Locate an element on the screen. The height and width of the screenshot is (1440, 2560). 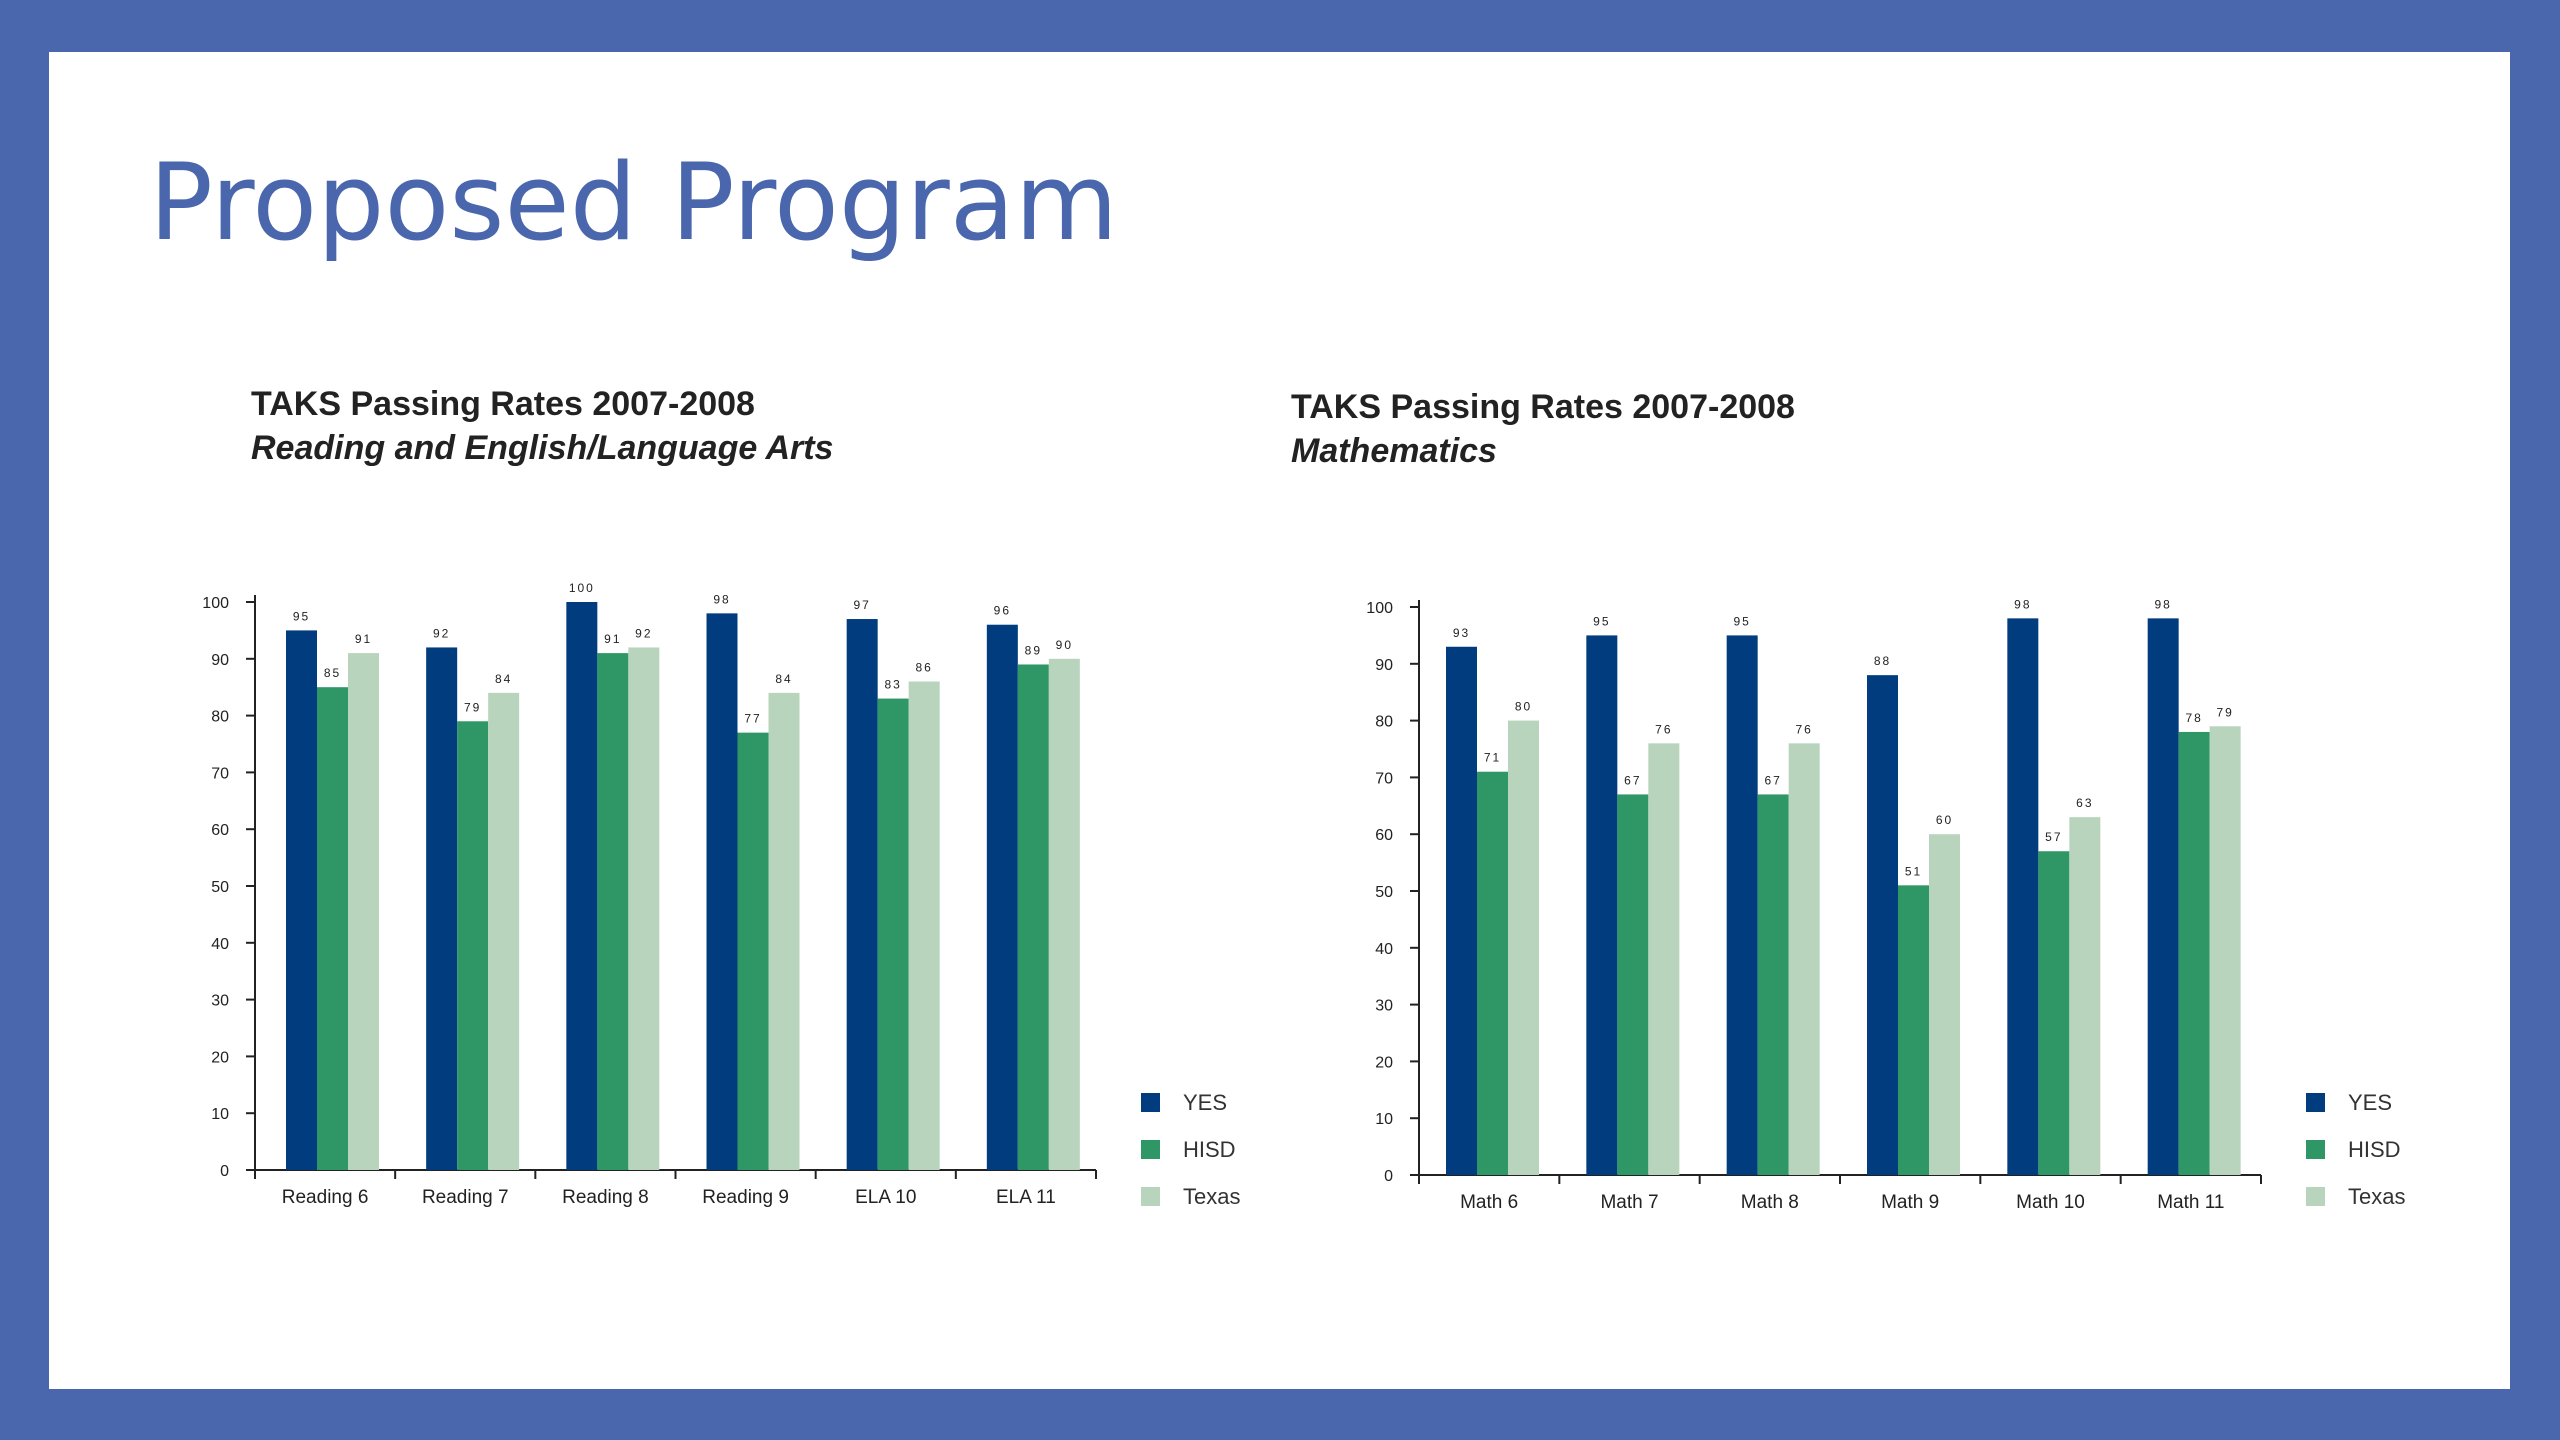
math-category-label: Math 6 is located at coordinates (1489, 1202).